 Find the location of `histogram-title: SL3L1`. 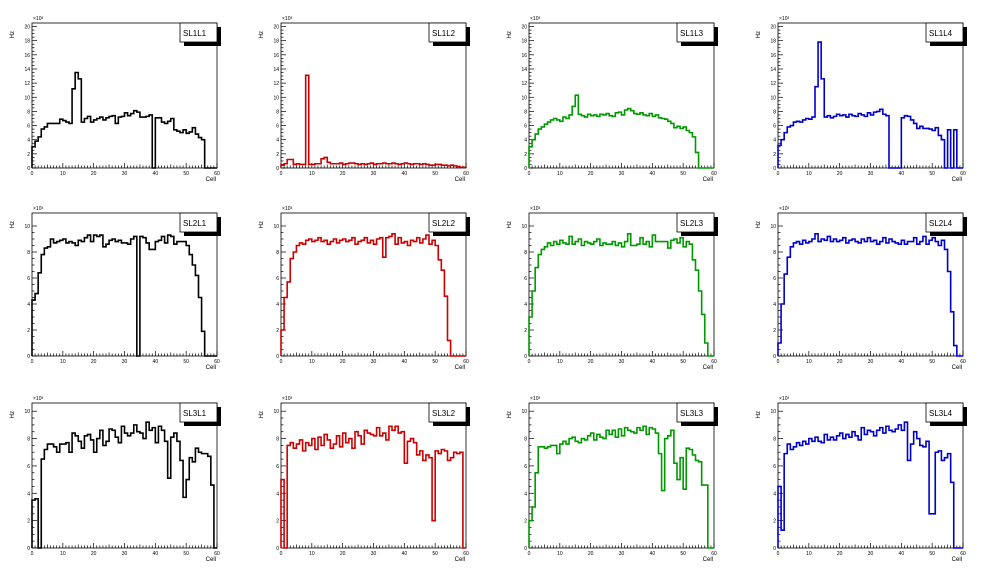

histogram-title: SL3L1 is located at coordinates (195, 413).